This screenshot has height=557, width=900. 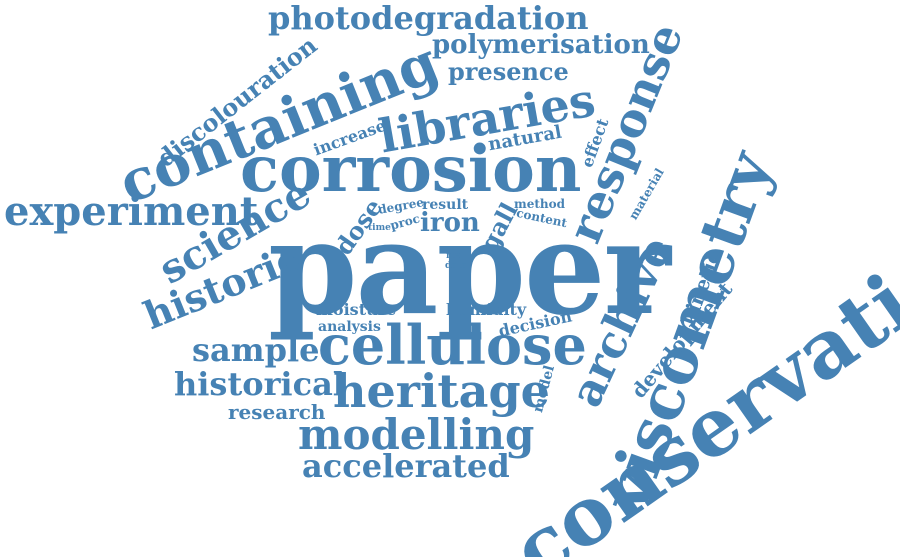 I want to click on word-moisture: moisture, so click(x=356, y=309).